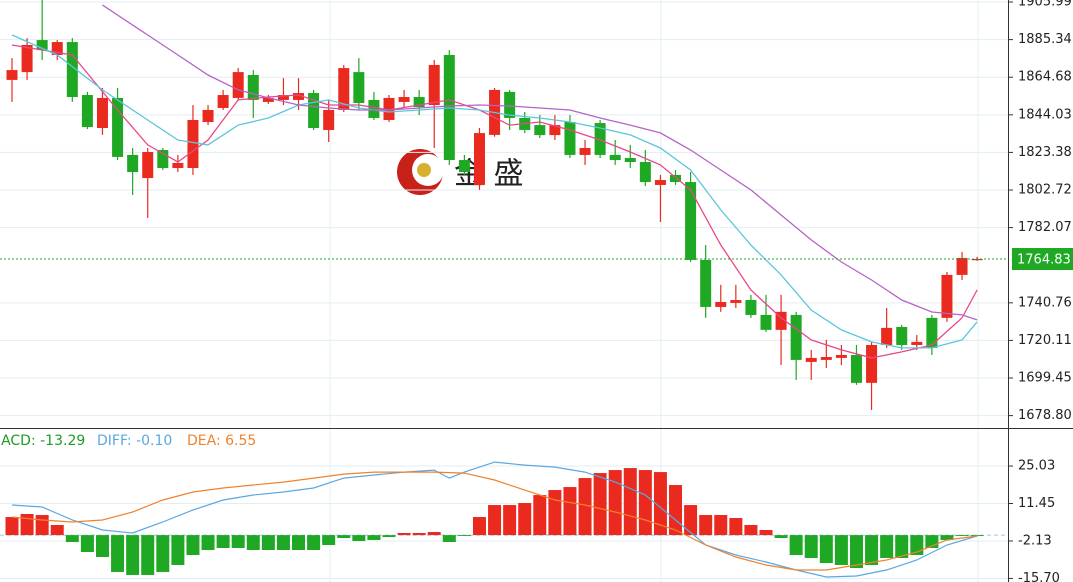 The image size is (1073, 582). I want to click on y-tick-label: 1782.07, so click(1045, 227).